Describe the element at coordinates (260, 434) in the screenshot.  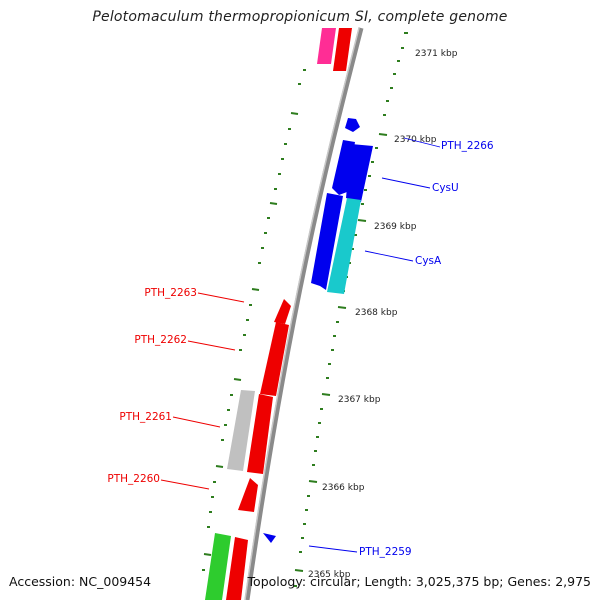
I see `gene-red-mid` at that location.